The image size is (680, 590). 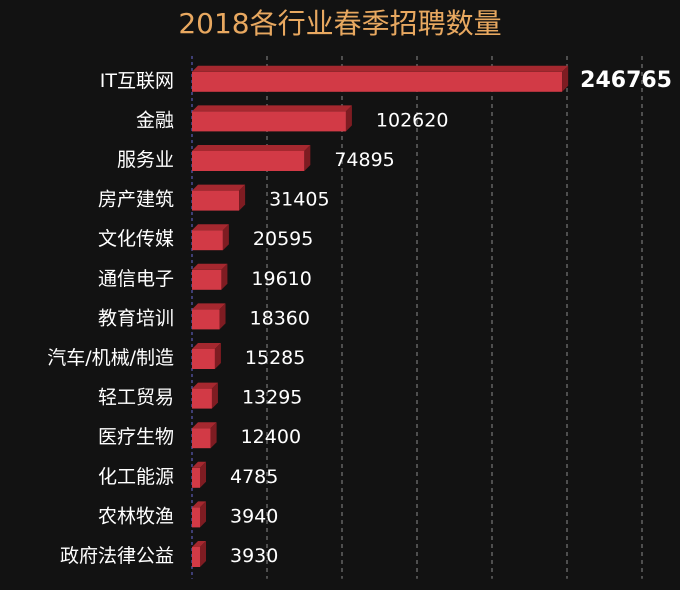 What do you see at coordinates (136, 437) in the screenshot?
I see `category-label: 医疗生物` at bounding box center [136, 437].